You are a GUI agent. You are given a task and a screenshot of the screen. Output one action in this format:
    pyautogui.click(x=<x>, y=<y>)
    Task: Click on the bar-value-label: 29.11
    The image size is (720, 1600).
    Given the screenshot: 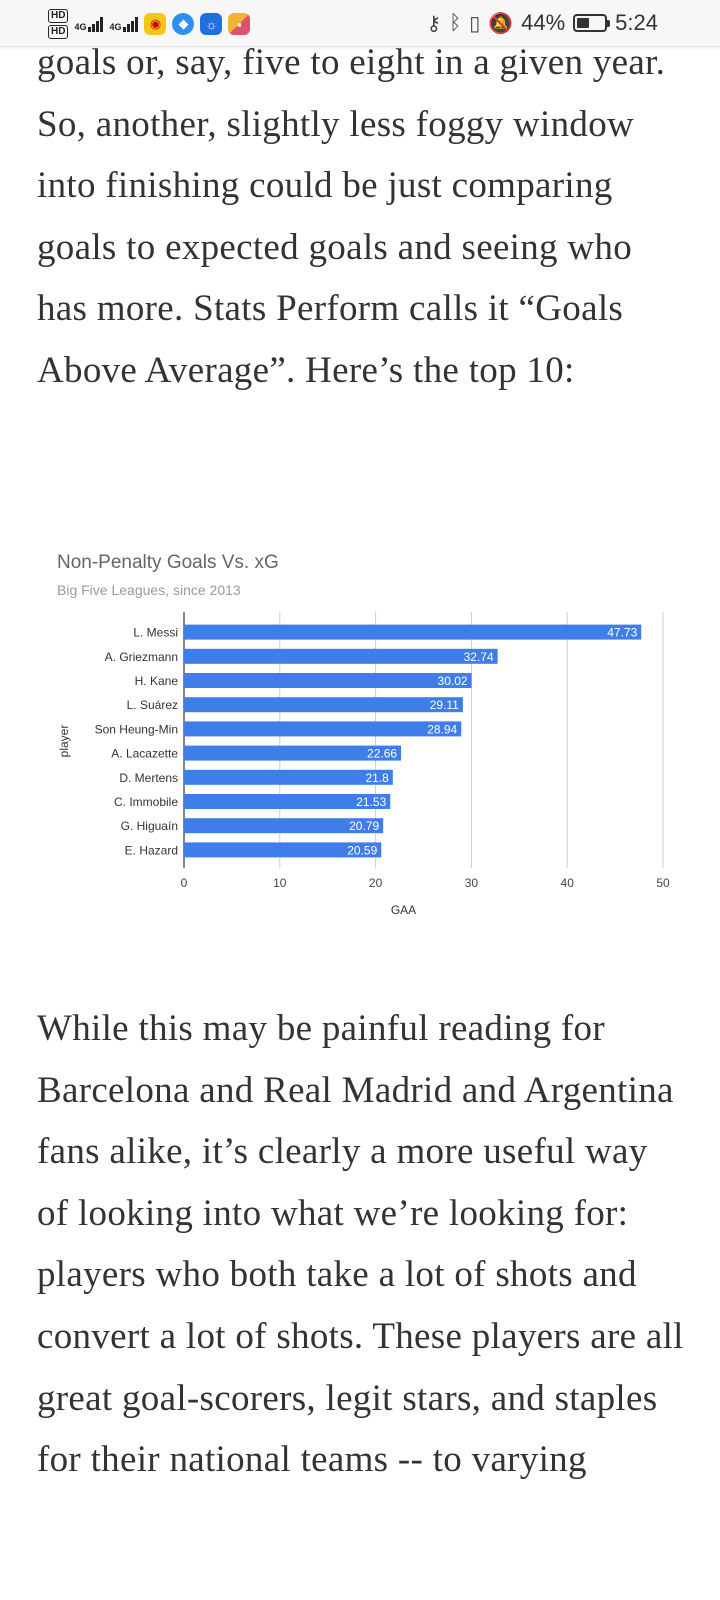 What is the action you would take?
    pyautogui.click(x=444, y=705)
    